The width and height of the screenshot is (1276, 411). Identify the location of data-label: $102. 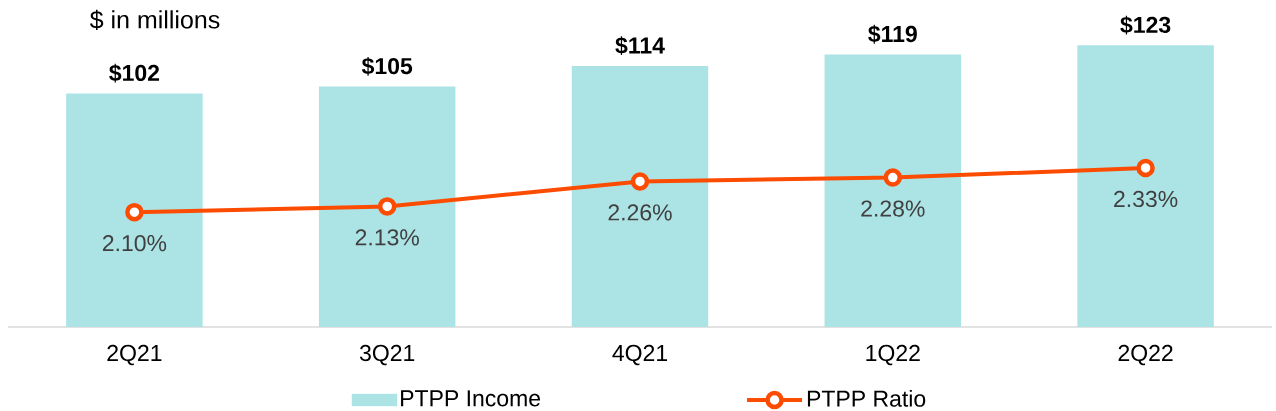
(134, 73).